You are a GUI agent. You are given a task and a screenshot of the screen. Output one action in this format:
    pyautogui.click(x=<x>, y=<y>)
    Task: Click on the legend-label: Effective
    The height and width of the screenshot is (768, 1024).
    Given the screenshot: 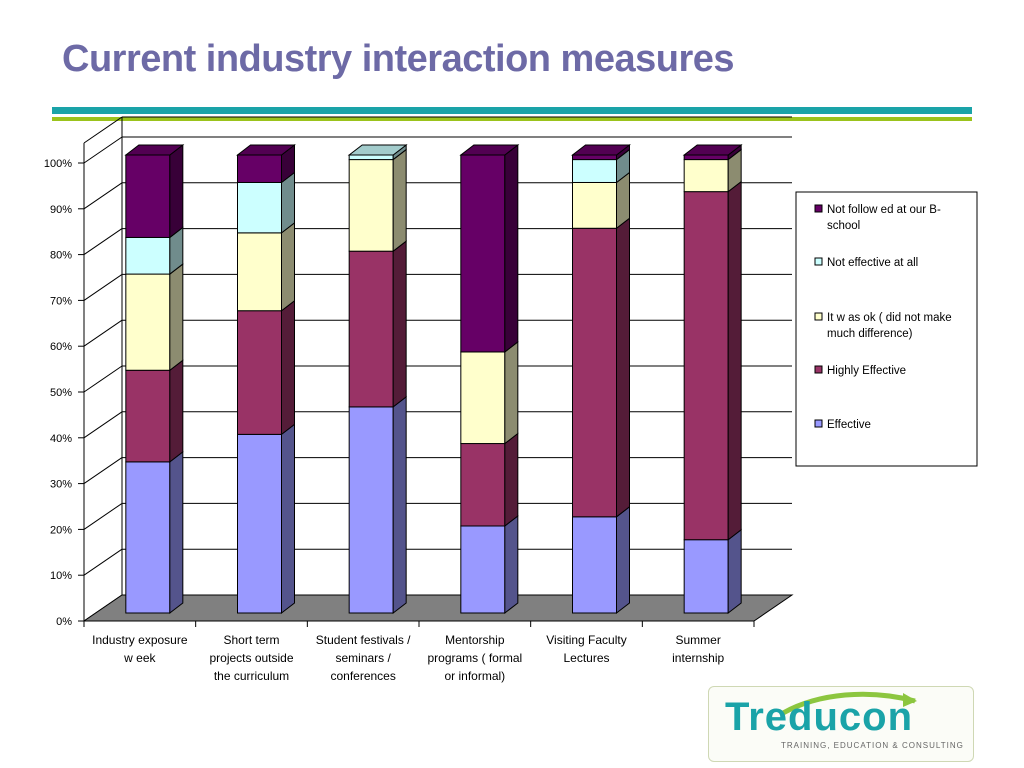 What is the action you would take?
    pyautogui.click(x=849, y=425)
    